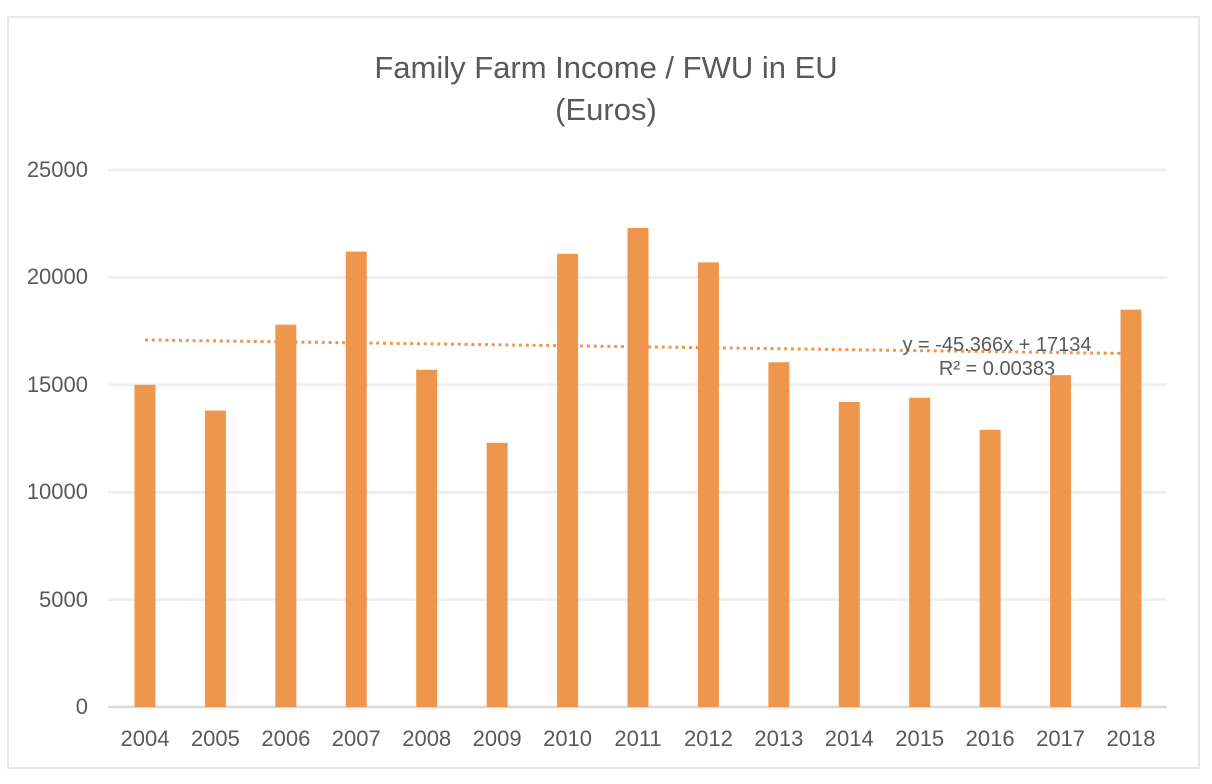  I want to click on trendline-equation: y = -45.366x + 17134, so click(997, 345).